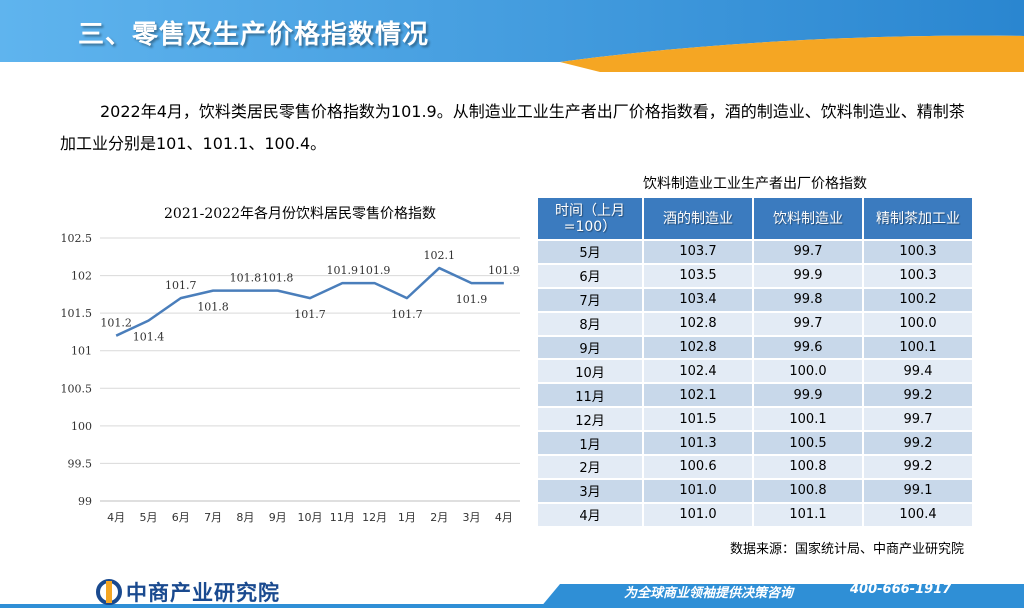  What do you see at coordinates (309, 301) in the screenshot?
I see `series-line` at bounding box center [309, 301].